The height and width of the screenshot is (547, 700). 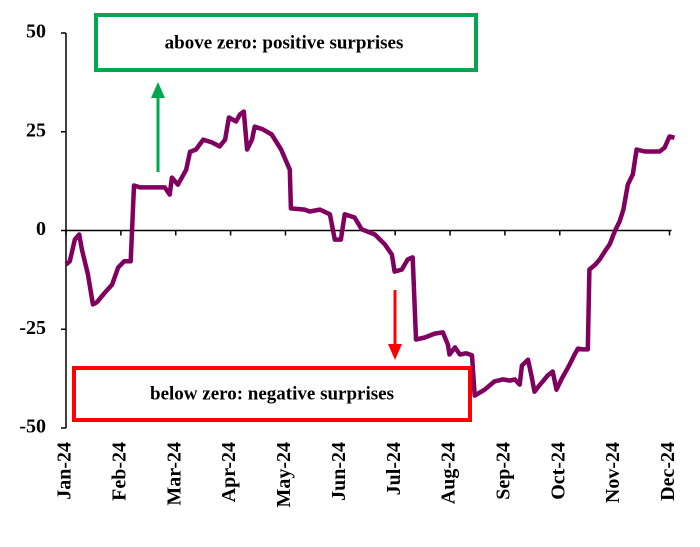 I want to click on y-tick-label: -50, so click(x=32, y=427).